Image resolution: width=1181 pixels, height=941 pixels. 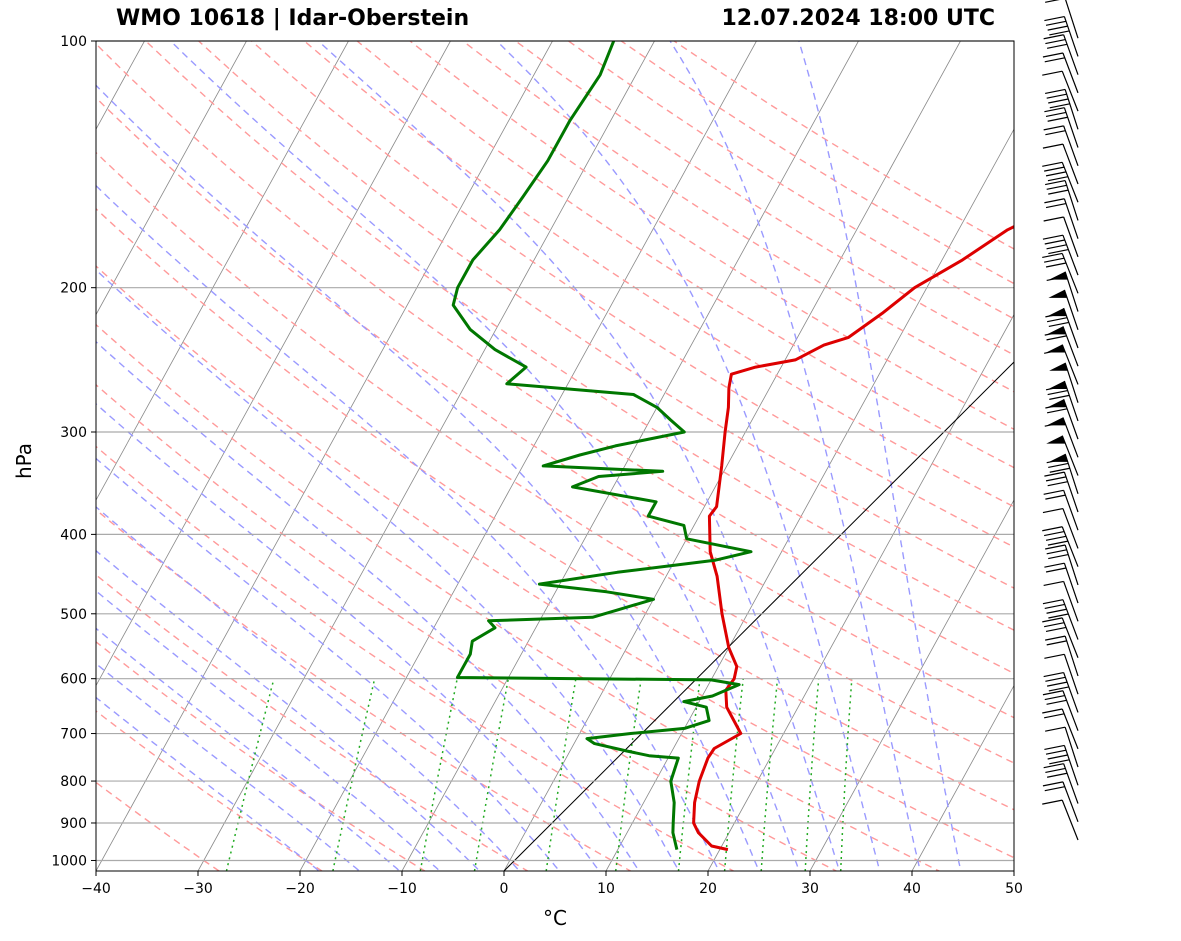 What do you see at coordinates (198, 889) in the screenshot?
I see `x-tick-label: −30` at bounding box center [198, 889].